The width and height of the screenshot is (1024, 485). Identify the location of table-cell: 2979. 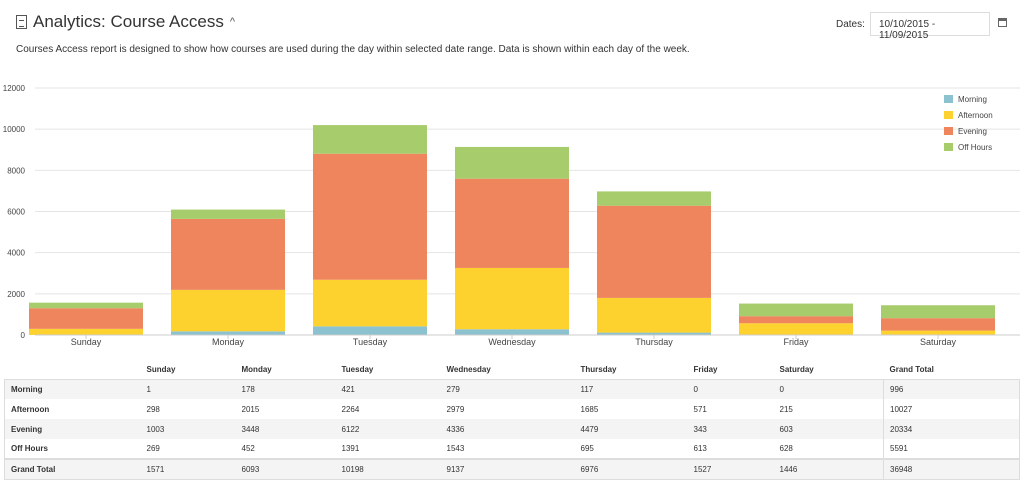
(455, 409).